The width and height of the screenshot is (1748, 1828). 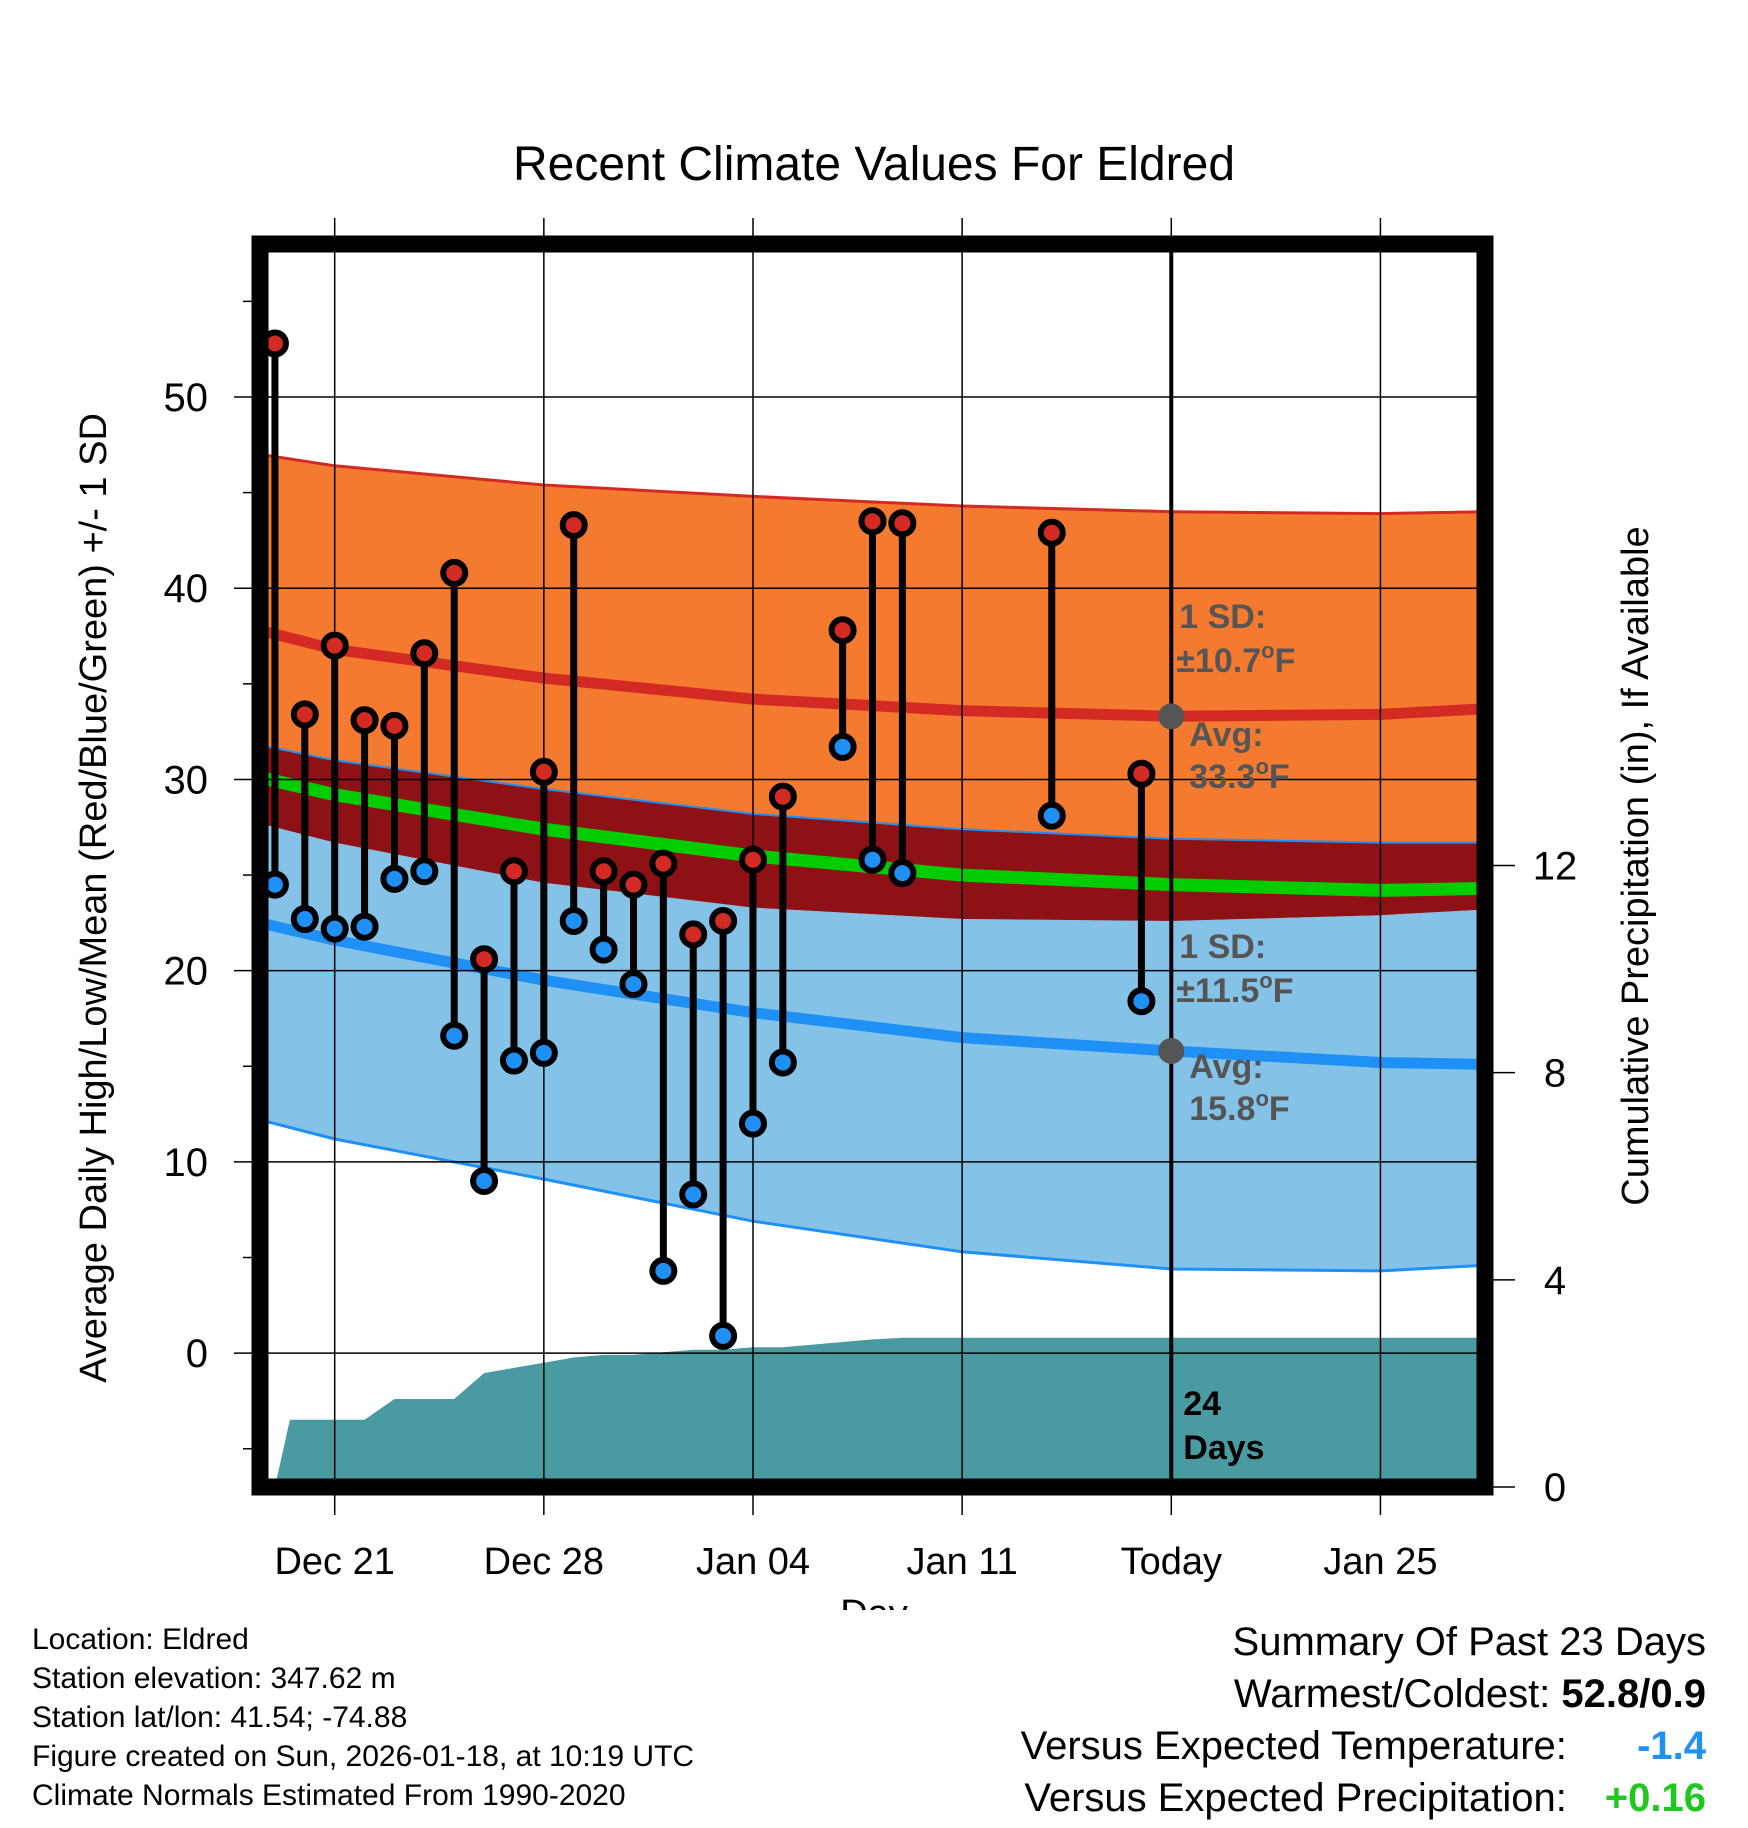 What do you see at coordinates (1655, 1798) in the screenshot?
I see `precip-diff-value: +0.16` at bounding box center [1655, 1798].